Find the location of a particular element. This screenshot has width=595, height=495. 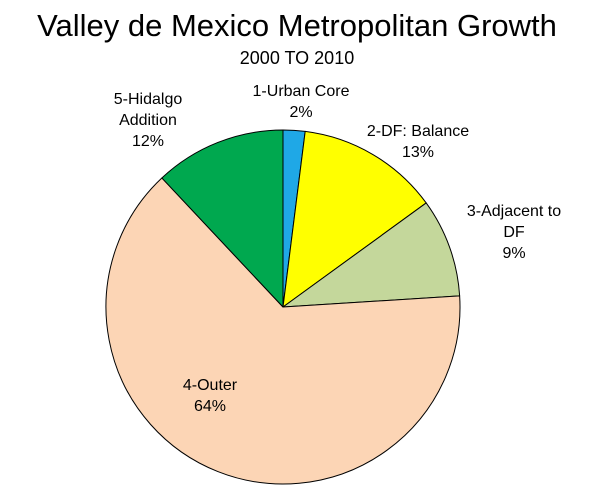

slice-percent: 2% is located at coordinates (300, 112).